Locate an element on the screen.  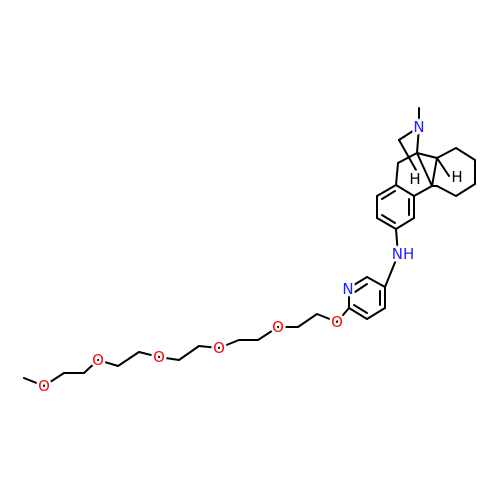
atom-label: NH is located at coordinates (403, 254).